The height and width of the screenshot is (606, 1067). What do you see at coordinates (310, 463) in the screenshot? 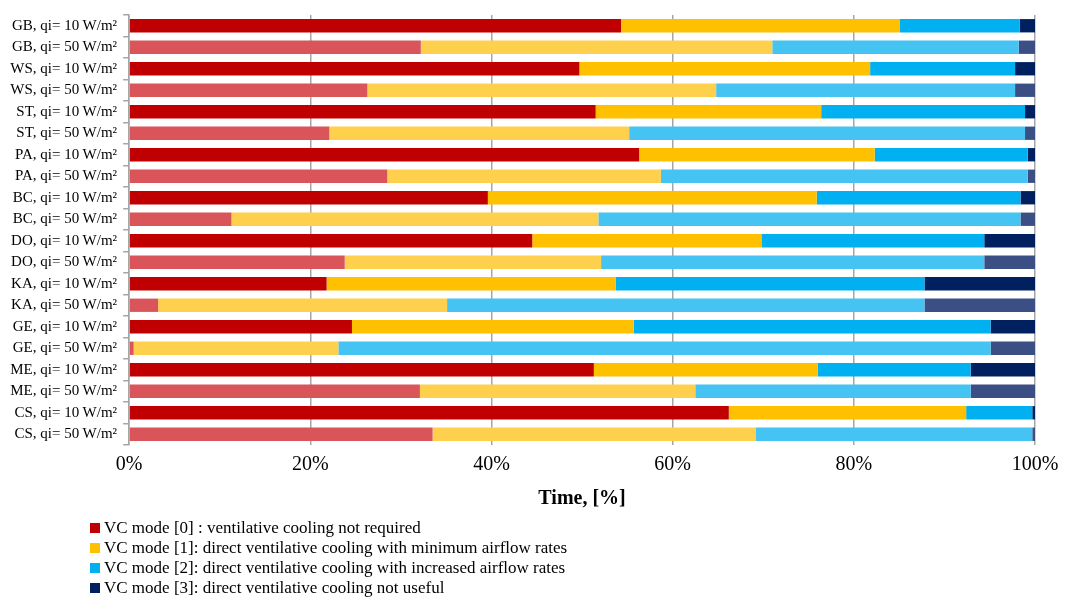
I see `x-tick-label: 20%` at bounding box center [310, 463].